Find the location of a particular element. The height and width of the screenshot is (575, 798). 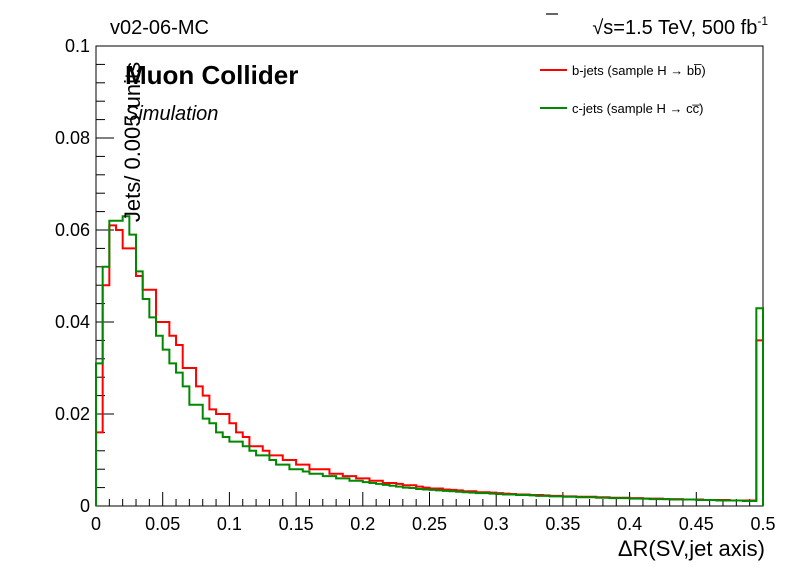

x-tick-label: 0.15 is located at coordinates (296, 524).